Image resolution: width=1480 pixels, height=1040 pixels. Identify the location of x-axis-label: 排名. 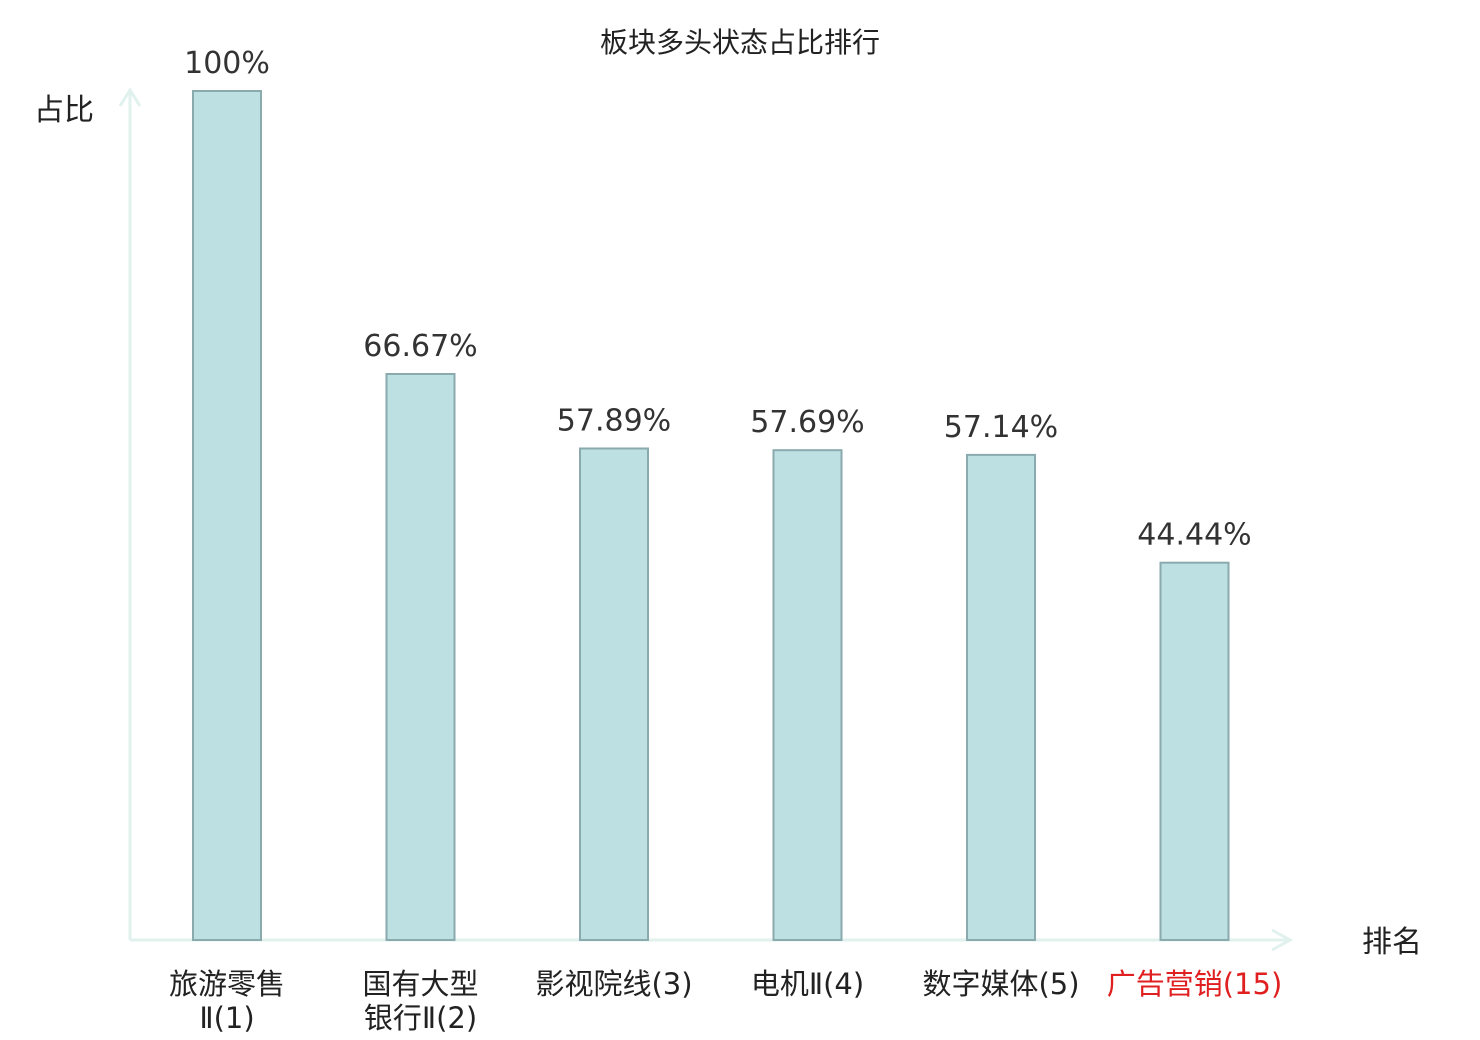
(1392, 942).